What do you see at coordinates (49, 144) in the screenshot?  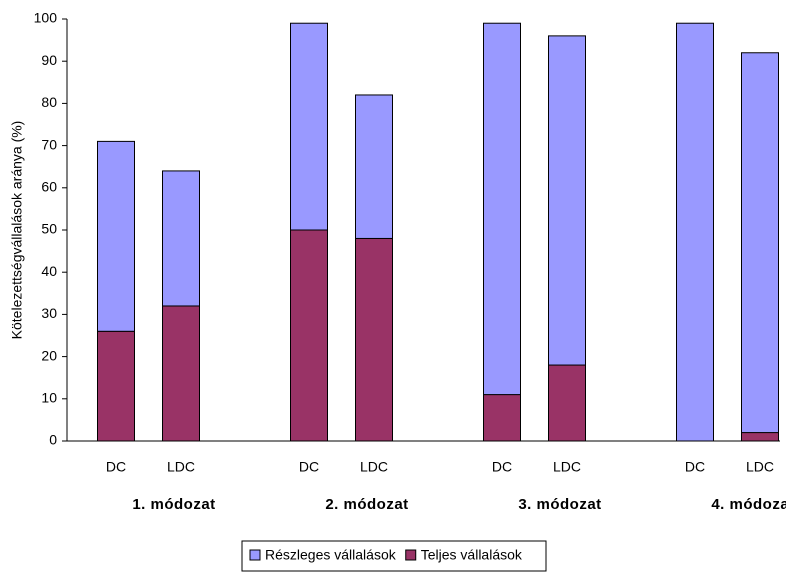 I see `y-tick-label: 70` at bounding box center [49, 144].